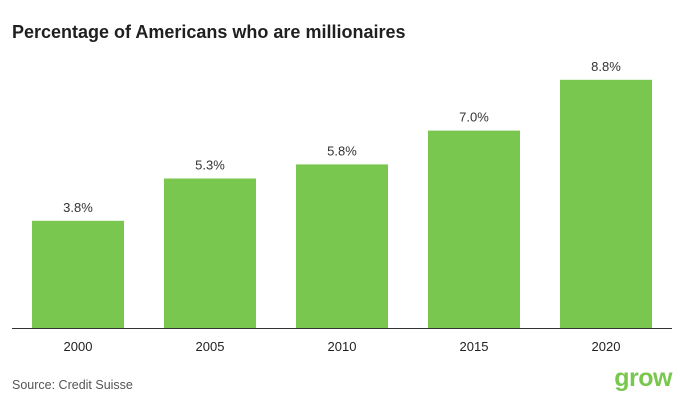 This screenshot has width=684, height=418. I want to click on bar-2010, so click(342, 246).